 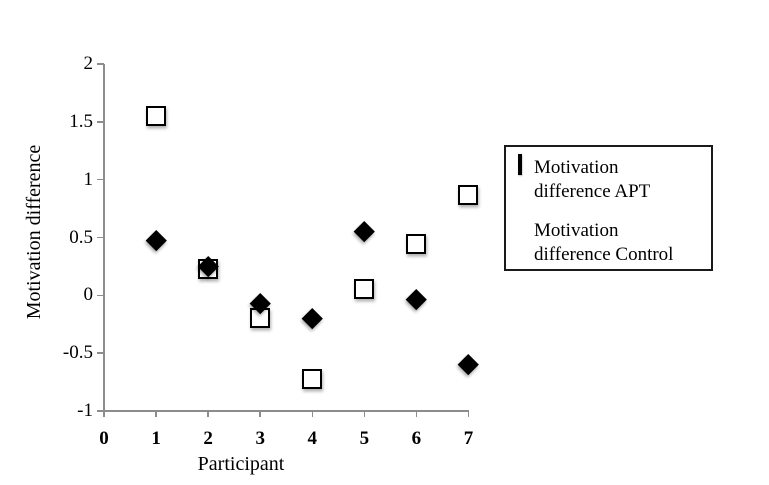 What do you see at coordinates (592, 179) in the screenshot?
I see `legend-label-apt: Motivation difference APT` at bounding box center [592, 179].